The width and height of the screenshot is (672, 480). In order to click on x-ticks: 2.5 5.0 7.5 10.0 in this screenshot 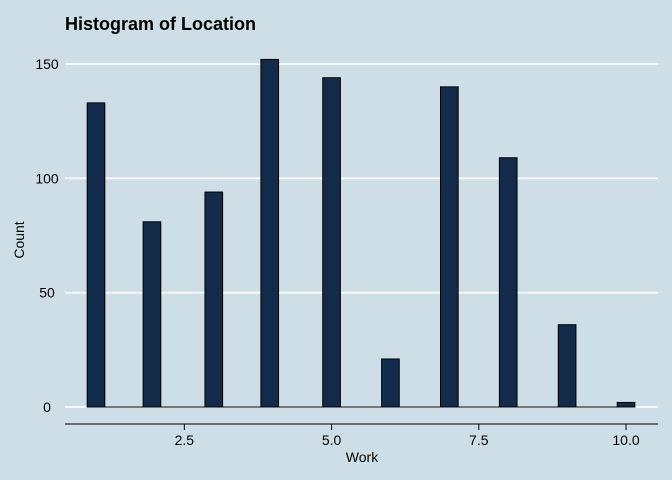, I will do `click(407, 436)`.